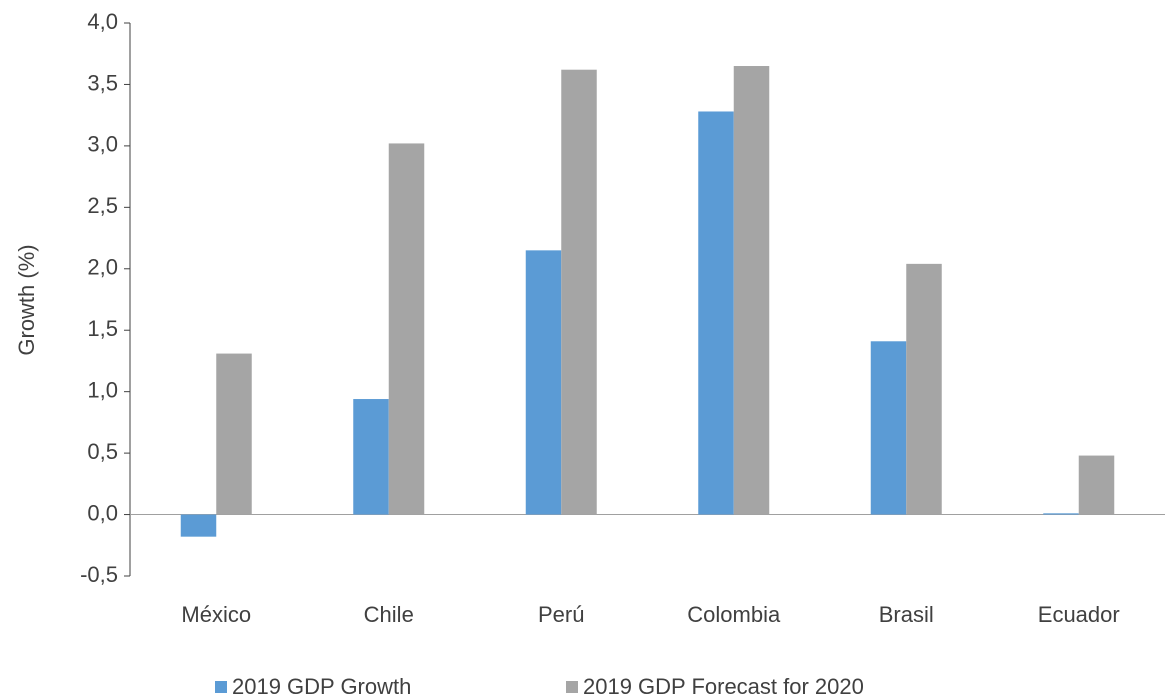  I want to click on y-tick-label: 4,0, so click(102, 21).